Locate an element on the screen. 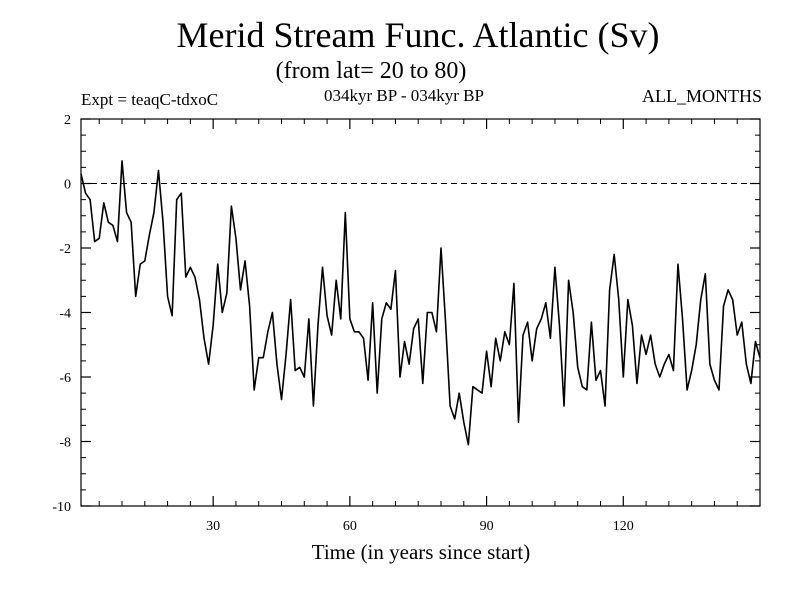 The width and height of the screenshot is (800, 600). months-label: ALL_MONTHS is located at coordinates (702, 96).